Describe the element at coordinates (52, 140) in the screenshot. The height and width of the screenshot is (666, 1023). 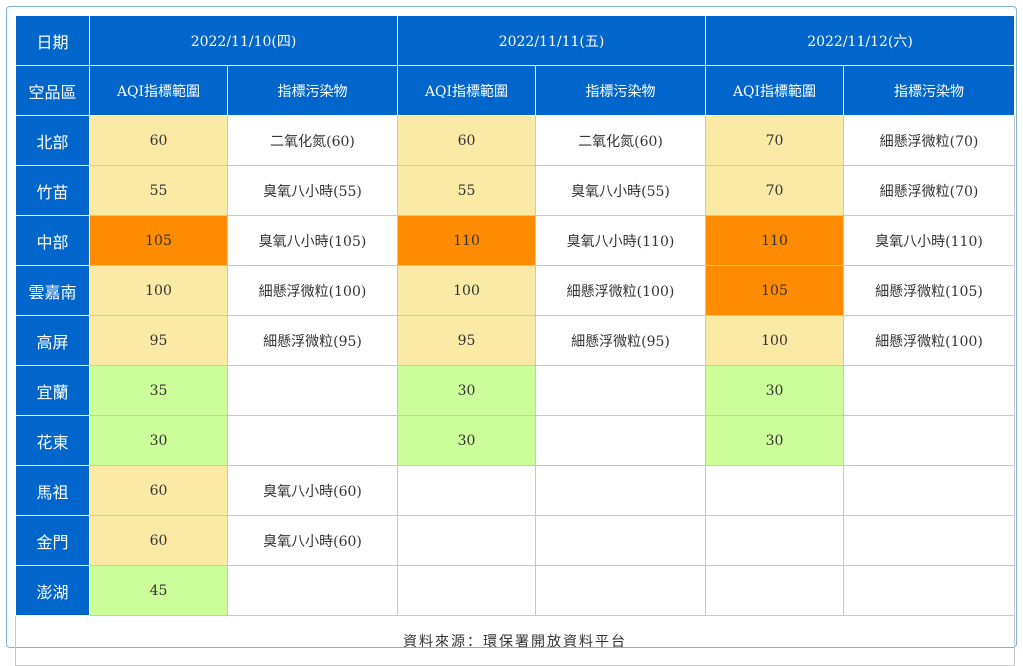
I see `region-cell: 北部` at that location.